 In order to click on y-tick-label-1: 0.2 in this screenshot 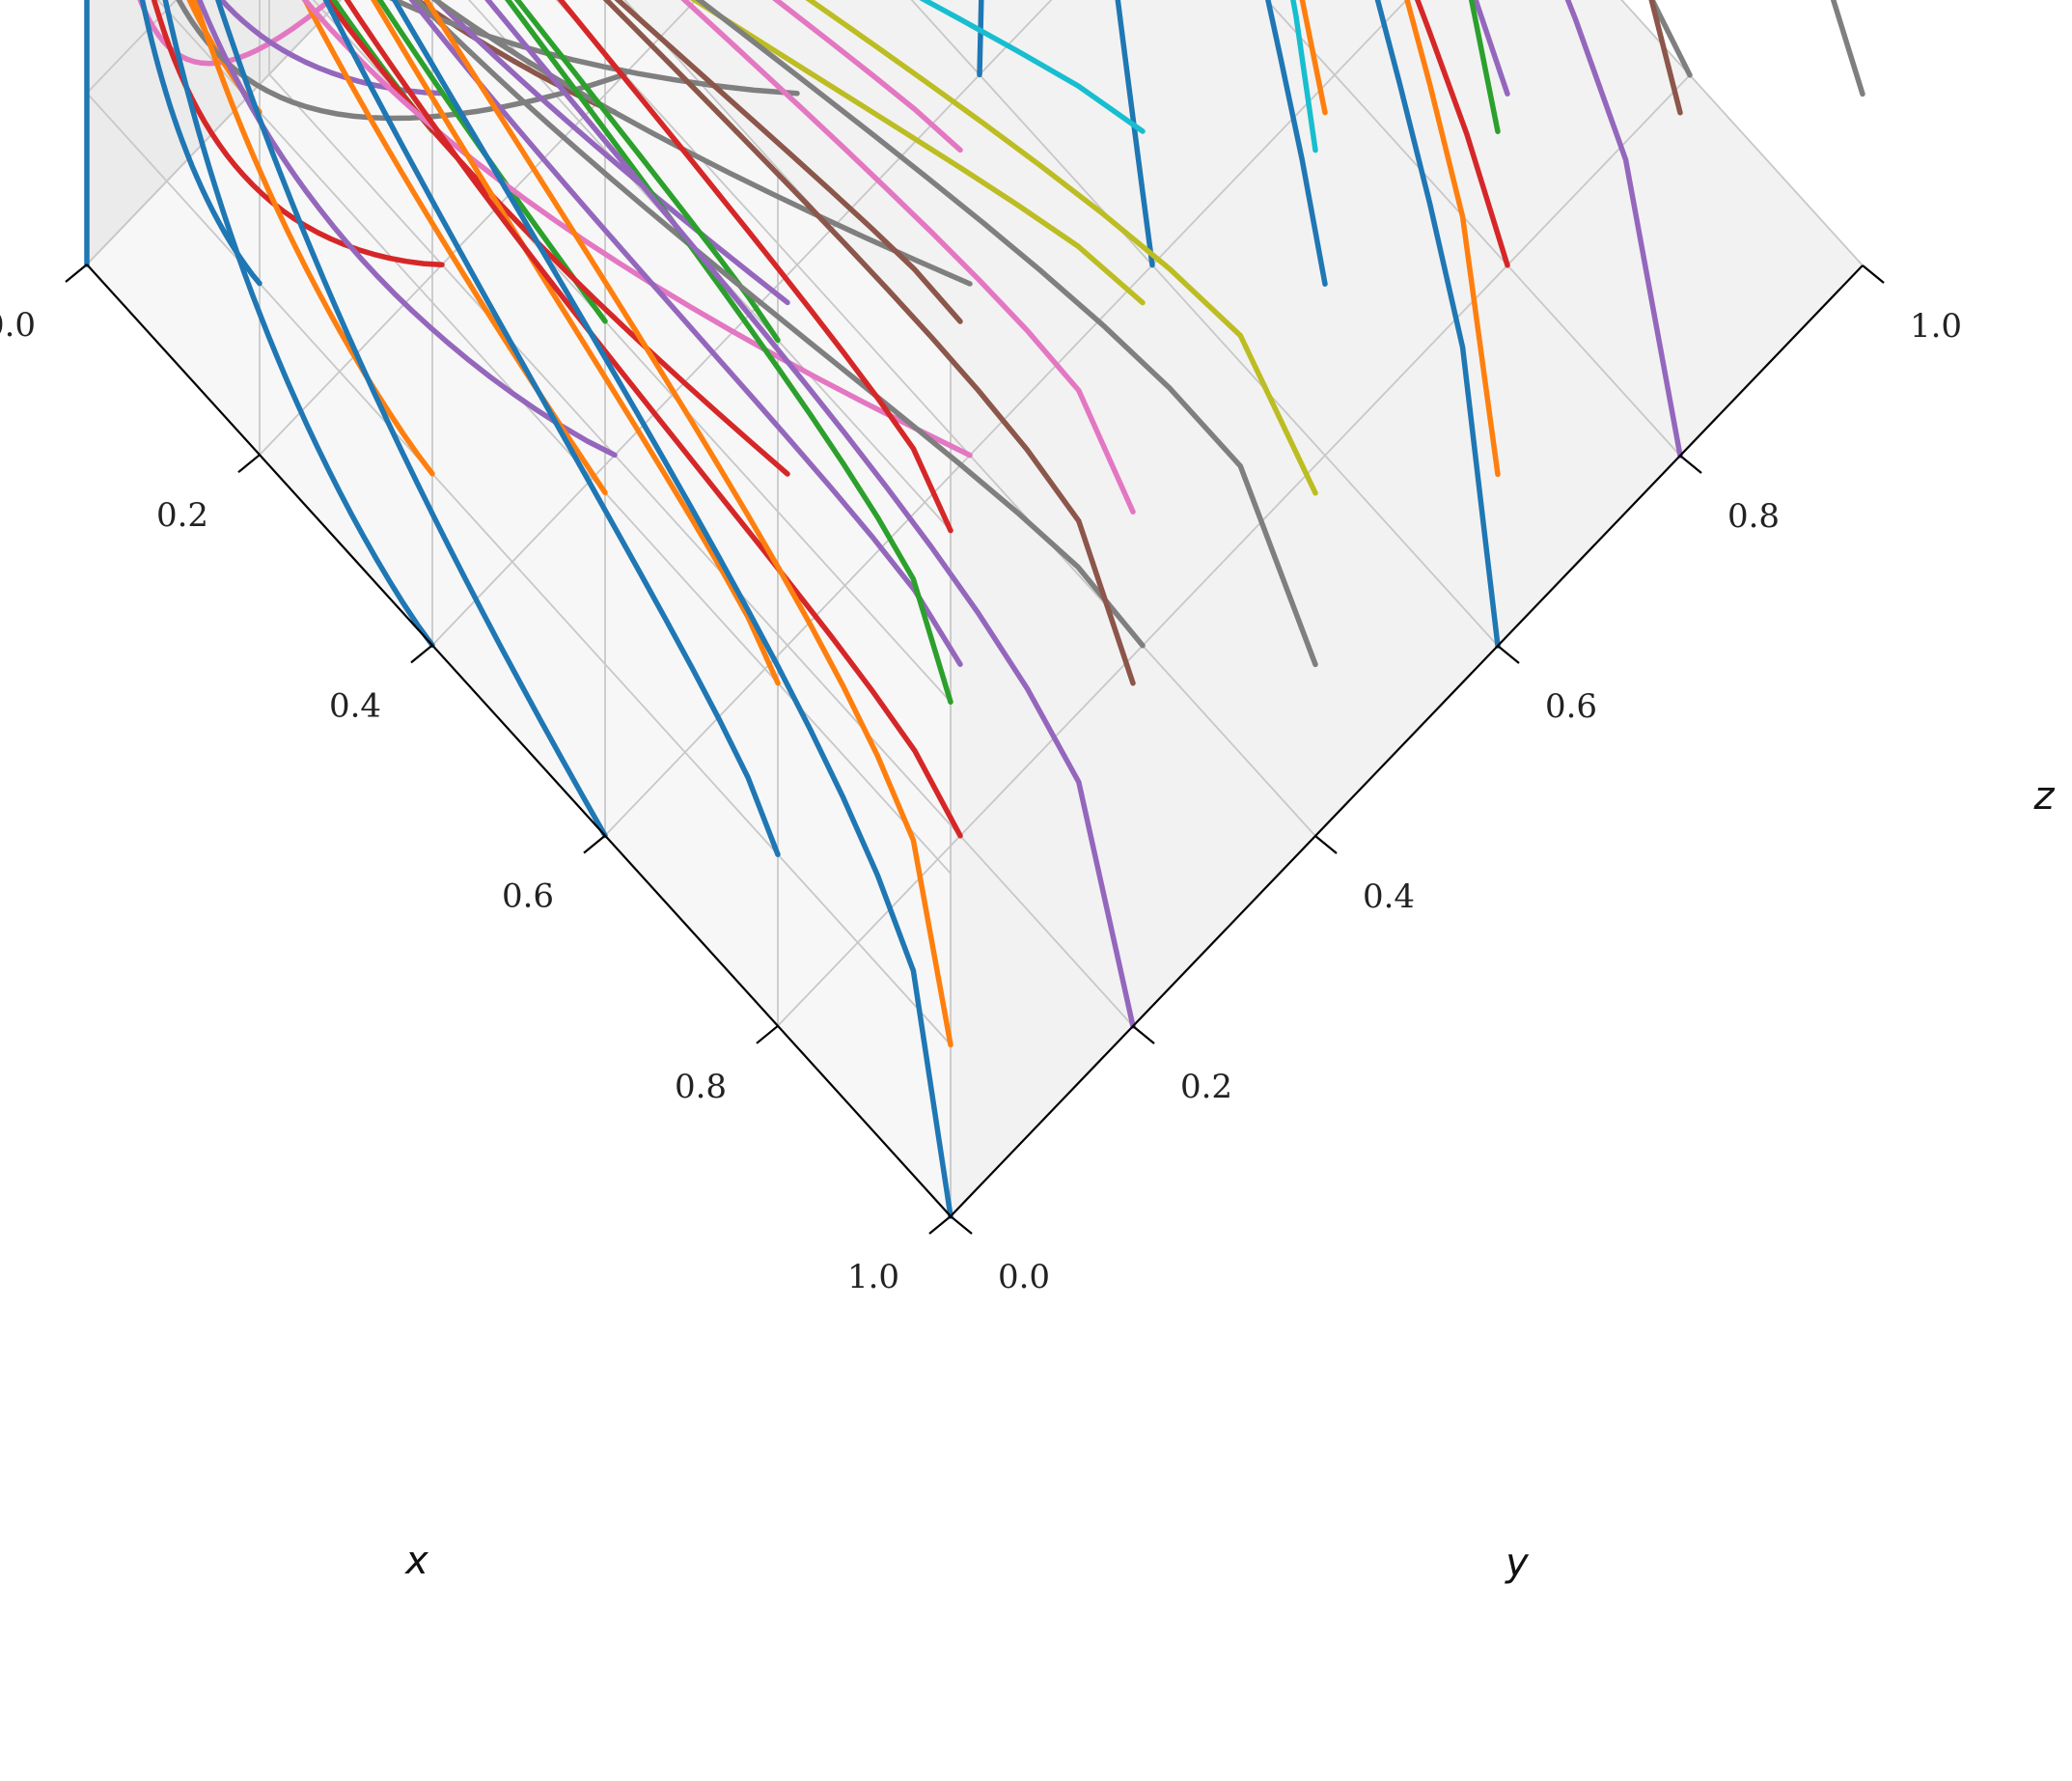, I will do `click(1206, 1087)`.